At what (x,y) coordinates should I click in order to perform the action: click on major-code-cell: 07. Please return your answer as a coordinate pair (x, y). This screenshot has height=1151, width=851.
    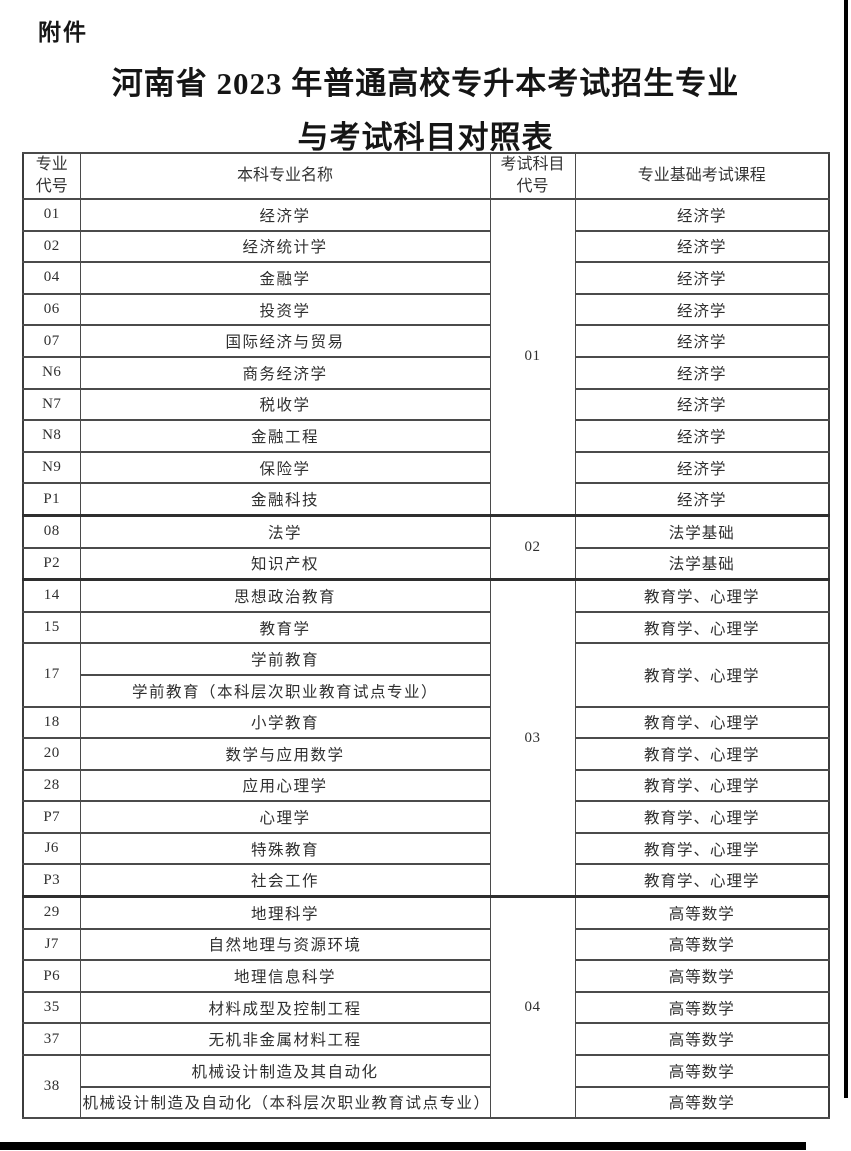
    Looking at the image, I should click on (51, 341).